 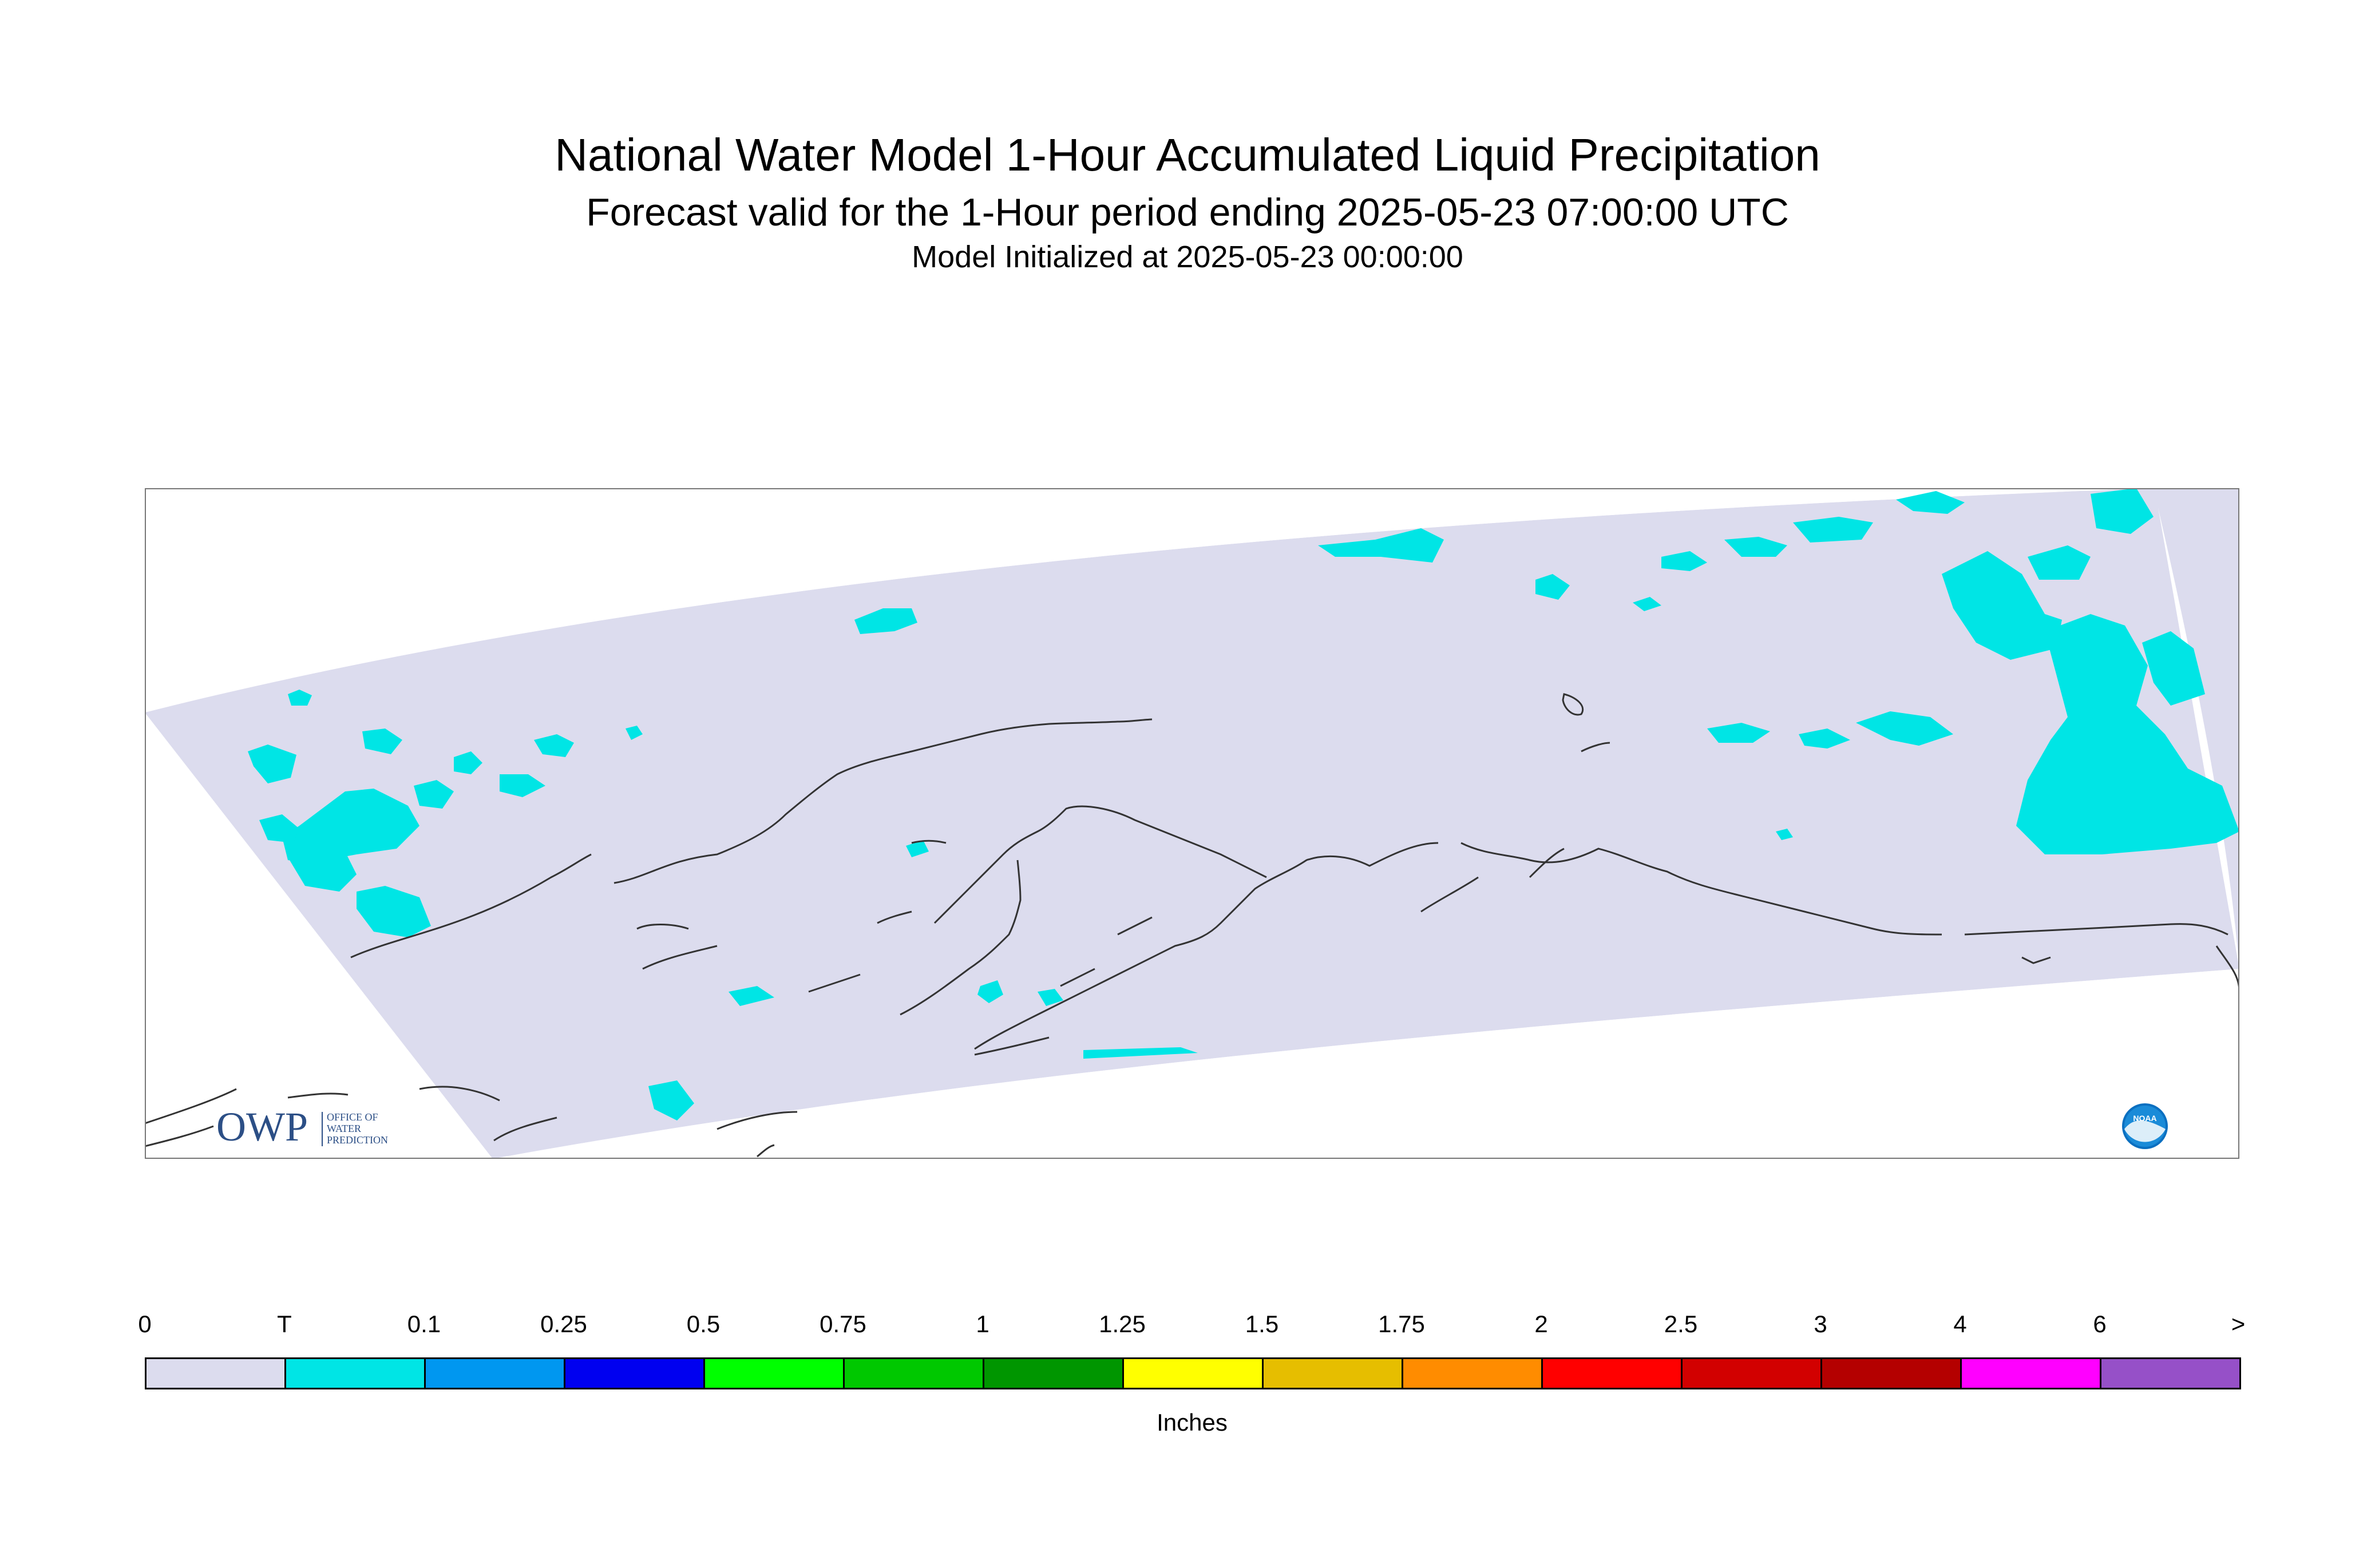 What do you see at coordinates (319, 935) in the screenshot?
I see `outside-domain-left` at bounding box center [319, 935].